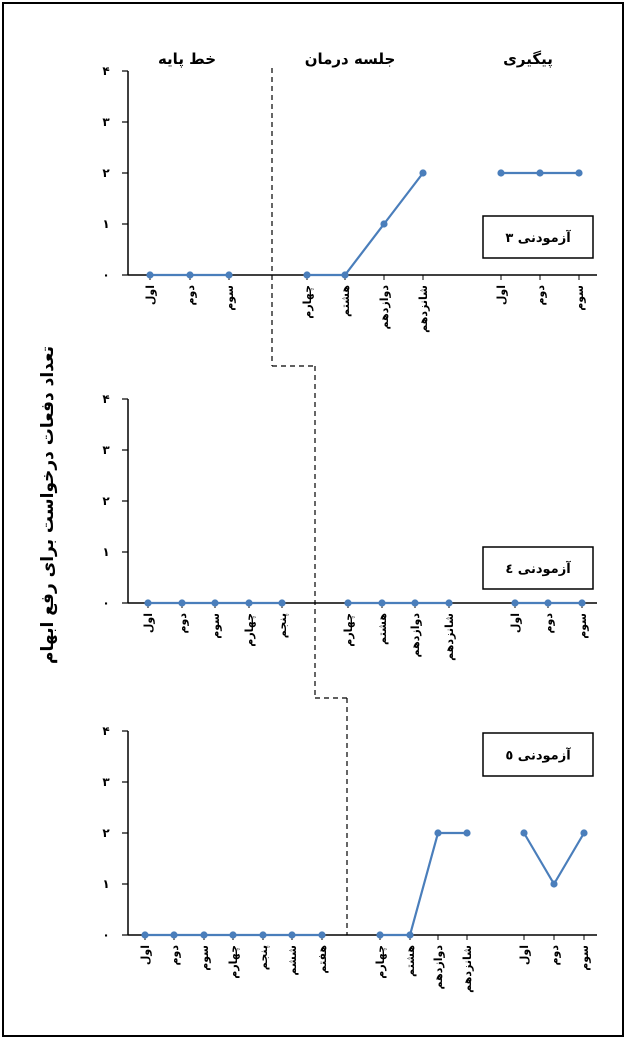 This screenshot has width=629, height=1043. What do you see at coordinates (48, 505) in the screenshot?
I see `y-axis-title: تعداد دفعات درخواست برای رفع ابهام` at bounding box center [48, 505].